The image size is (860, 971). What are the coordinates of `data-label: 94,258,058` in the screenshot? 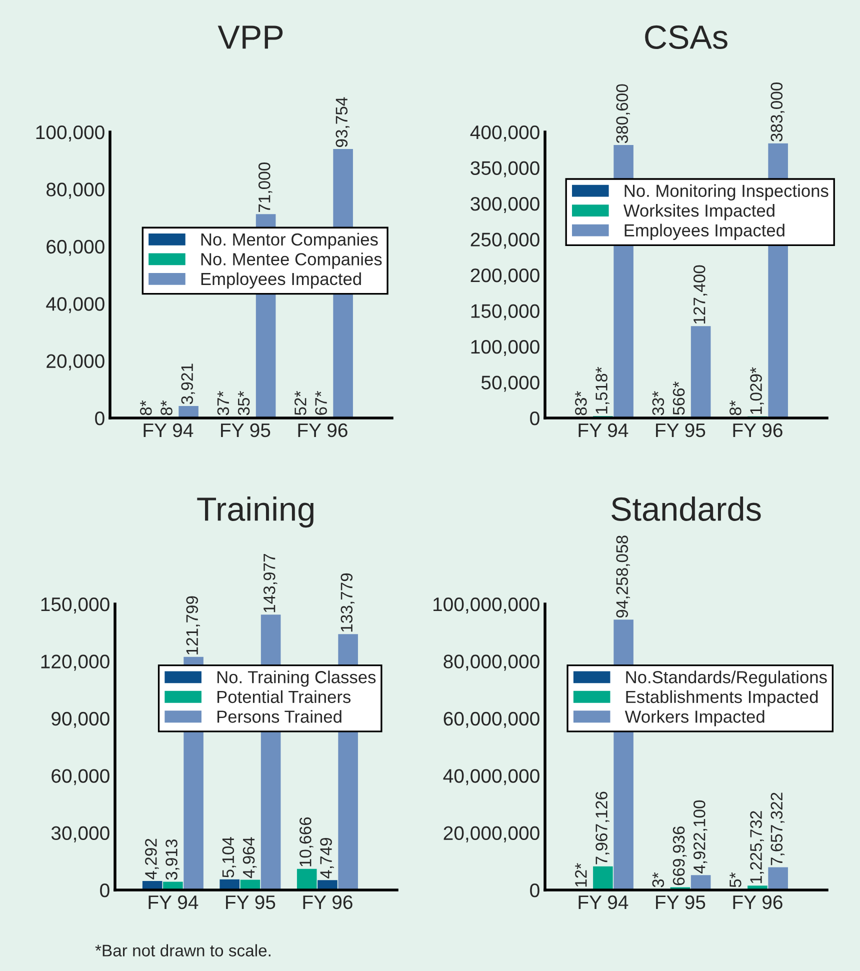 It's located at (623, 577).